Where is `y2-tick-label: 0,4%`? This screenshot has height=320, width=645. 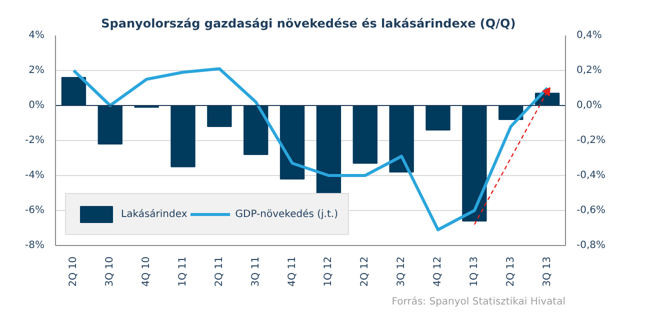 y2-tick-label: 0,4% is located at coordinates (589, 35).